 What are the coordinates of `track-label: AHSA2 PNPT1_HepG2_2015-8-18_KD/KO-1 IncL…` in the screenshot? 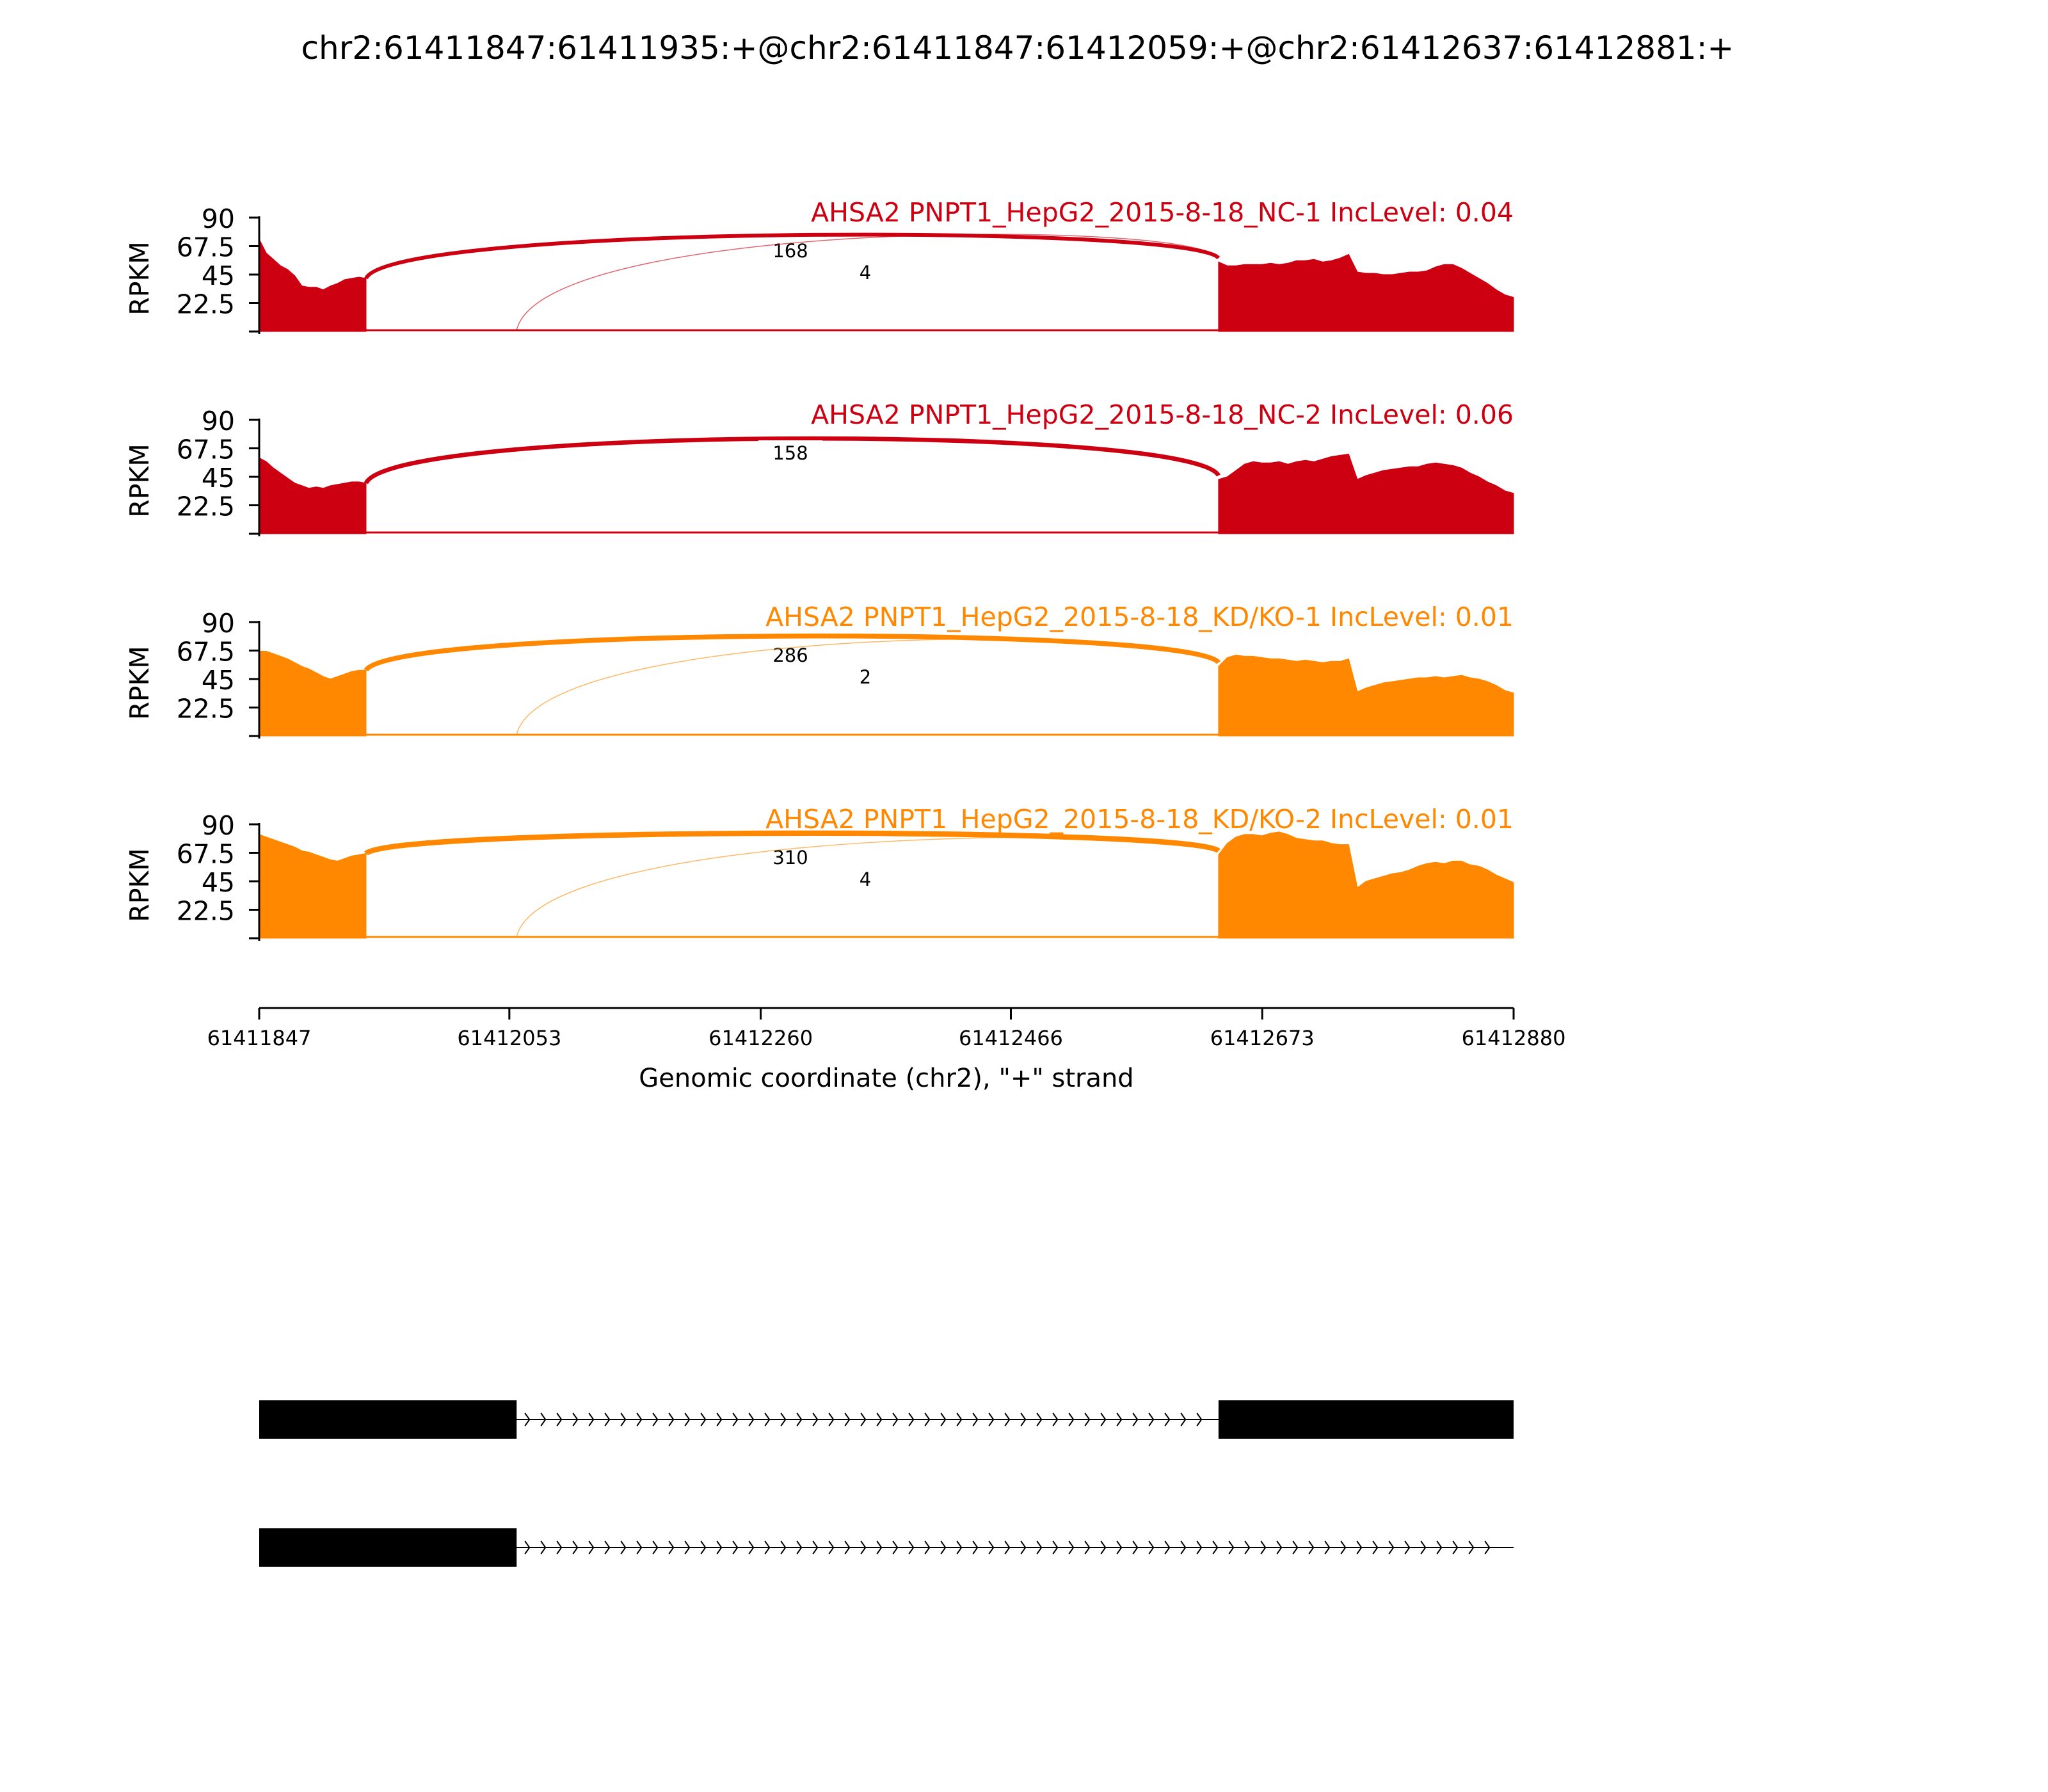 It's located at (1139, 617).